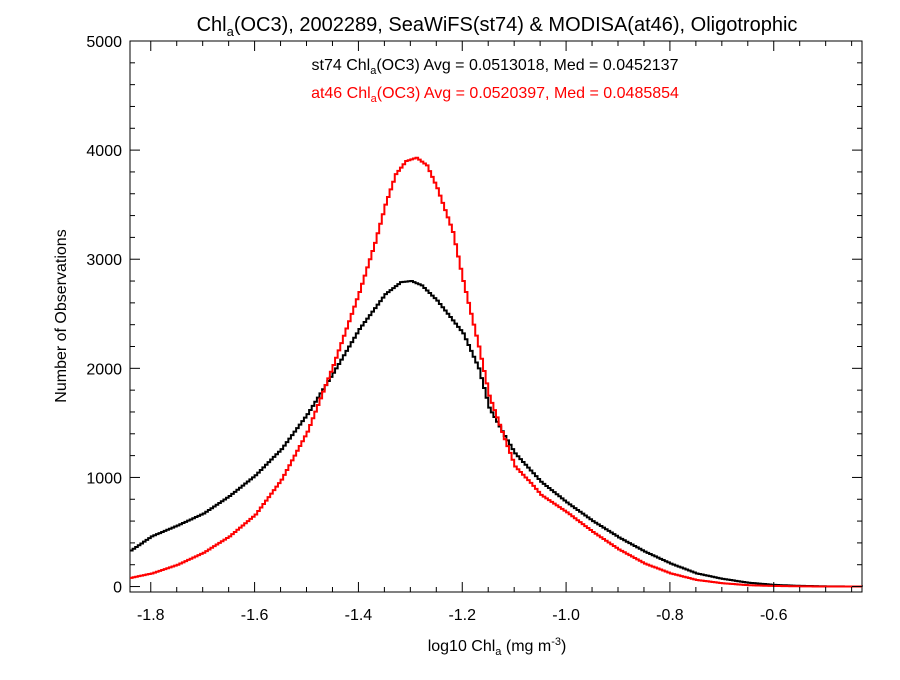 This screenshot has width=900, height=680. Describe the element at coordinates (670, 615) in the screenshot. I see `x-tick-label-5: -0.8` at that location.